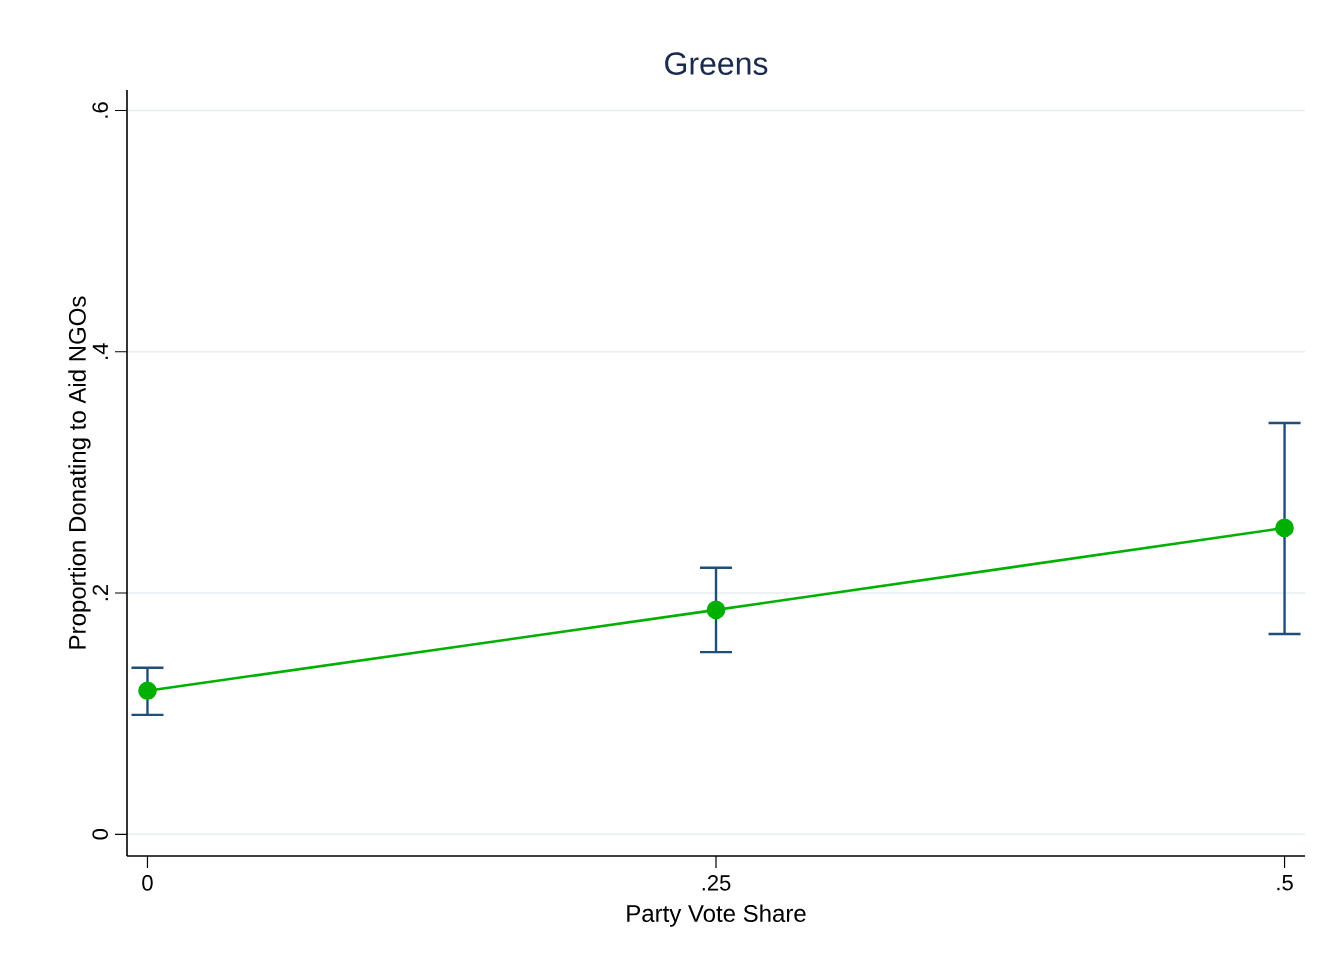 This screenshot has width=1327, height=969. I want to click on y-tick-label: .2, so click(100, 592).